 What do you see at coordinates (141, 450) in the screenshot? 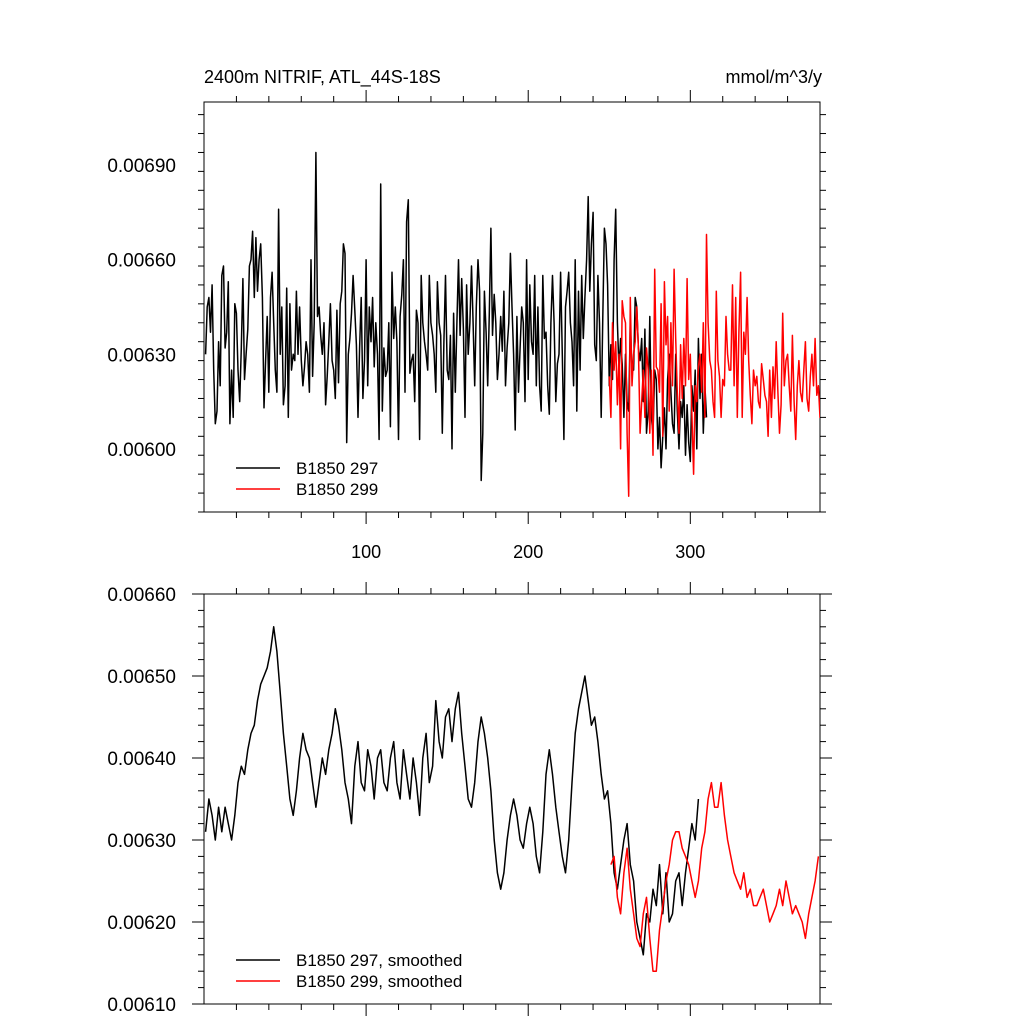
I see `y-tick-label: 0.00600` at bounding box center [141, 450].